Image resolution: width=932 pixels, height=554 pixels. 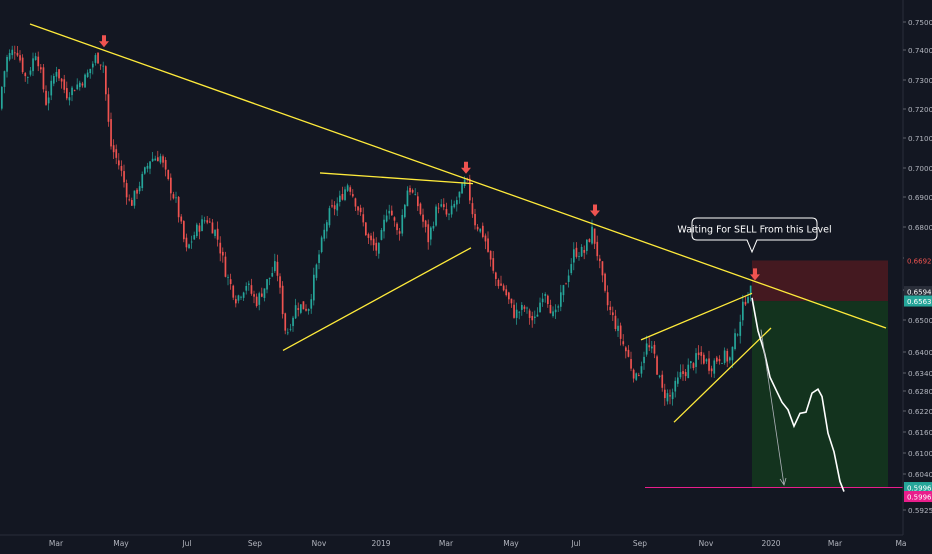 I want to click on projection-path, so click(x=798, y=394).